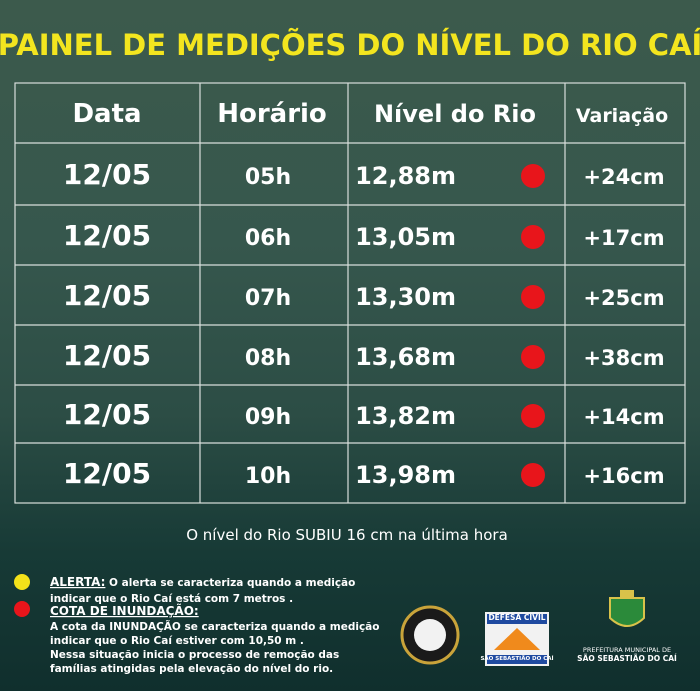 The width and height of the screenshot is (700, 691). I want to click on table-cell: +16cm, so click(623, 476).